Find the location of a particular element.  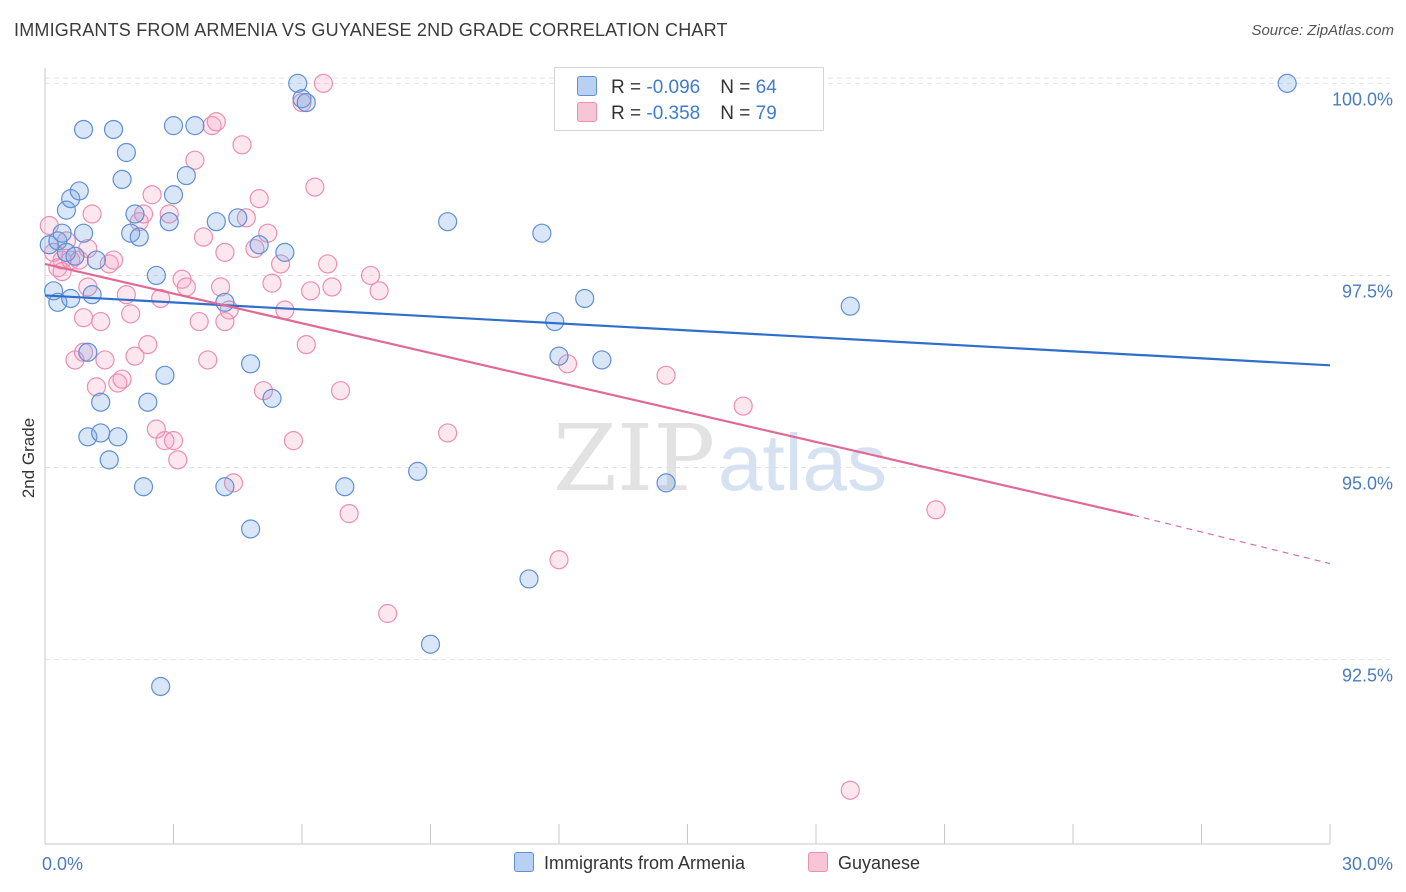

bottom-legend-label-guyanese: Guyanese is located at coordinates (879, 863).